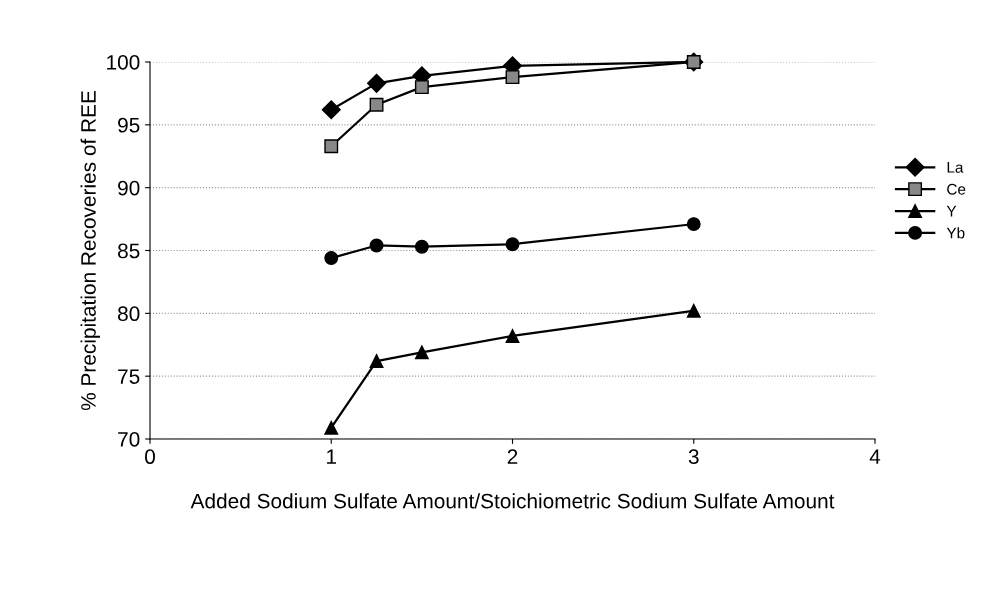 Image resolution: width=1008 pixels, height=605 pixels. Describe the element at coordinates (512, 456) in the screenshot. I see `x-tick-label: 2` at that location.